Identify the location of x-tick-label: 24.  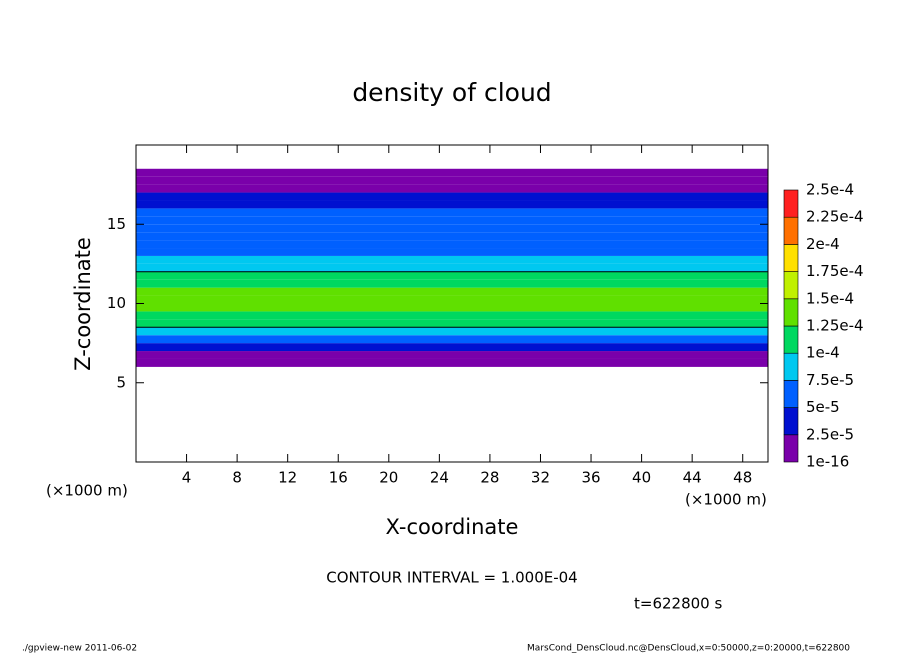
(439, 478).